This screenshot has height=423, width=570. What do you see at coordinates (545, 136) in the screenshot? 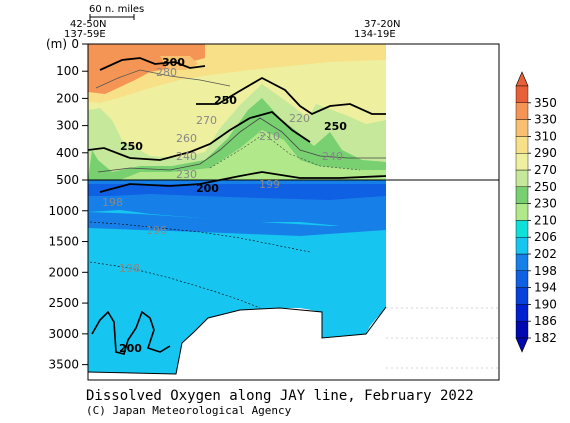
I see `colorbar-label: 310` at bounding box center [545, 136].